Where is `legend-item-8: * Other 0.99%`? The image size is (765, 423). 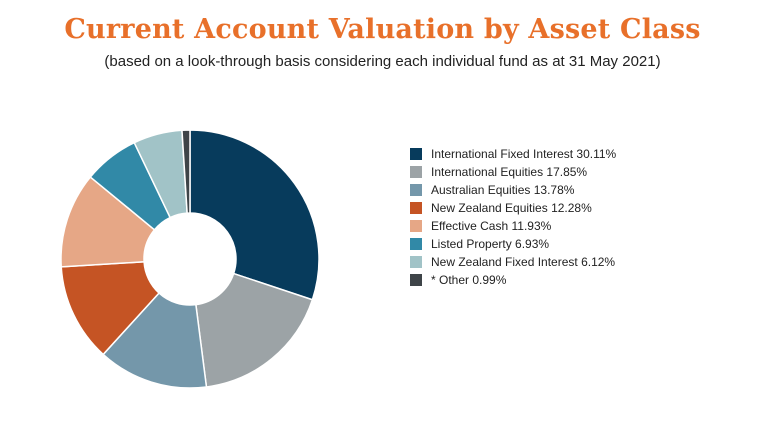 legend-item-8: * Other 0.99% is located at coordinates (580, 280).